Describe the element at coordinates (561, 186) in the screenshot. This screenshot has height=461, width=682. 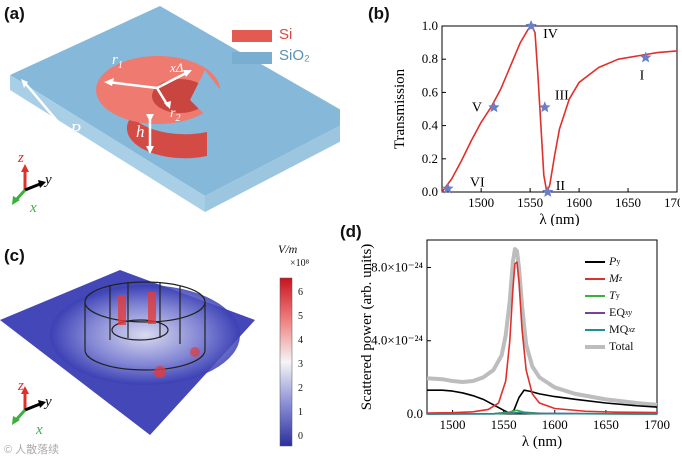
I see `marker-label-II: II` at that location.